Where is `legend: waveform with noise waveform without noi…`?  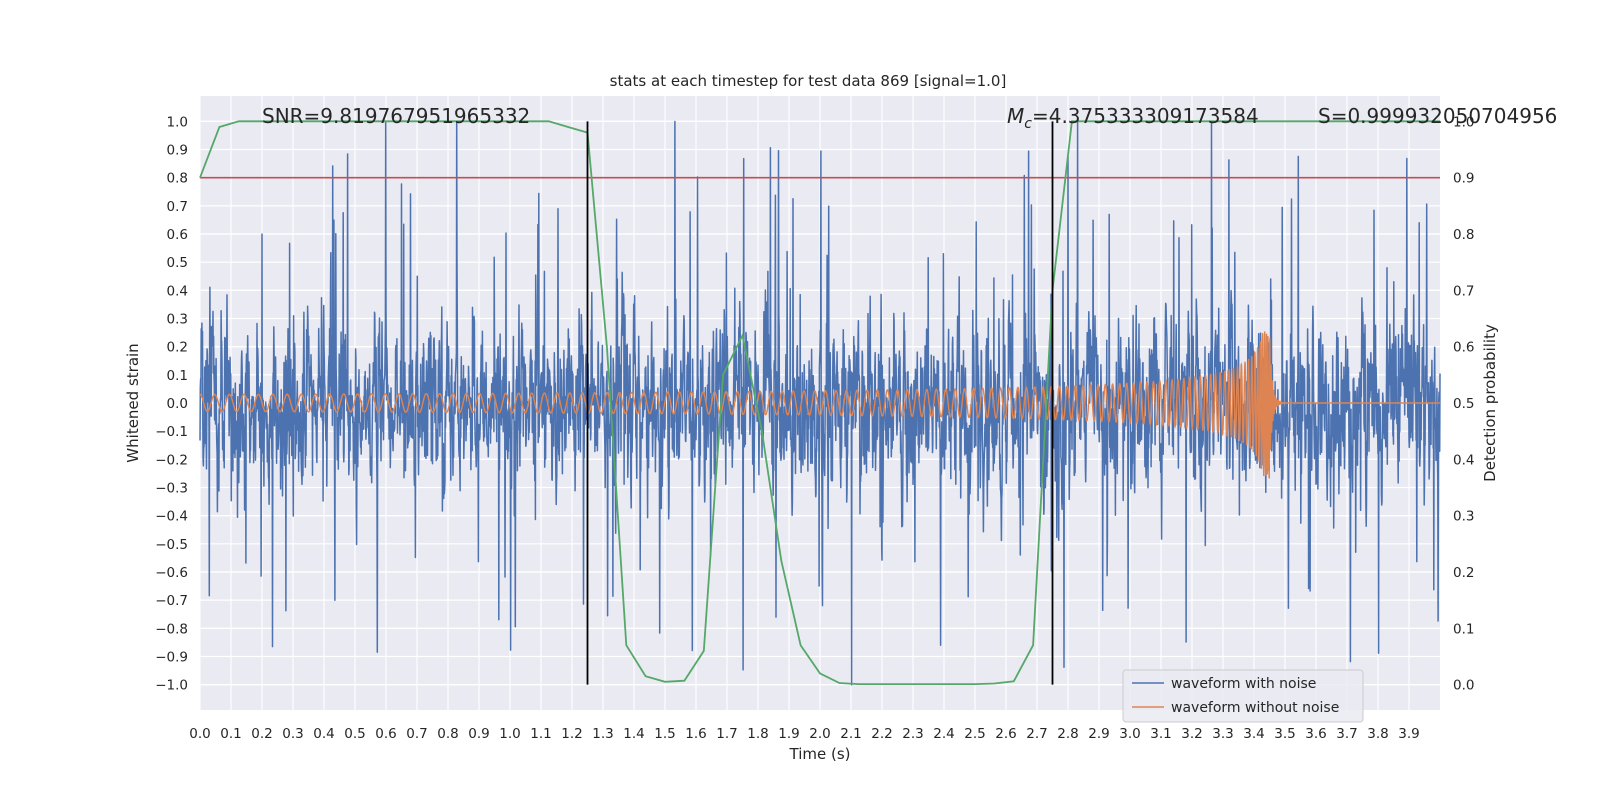 legend: waveform with noise waveform without noi… is located at coordinates (1243, 696).